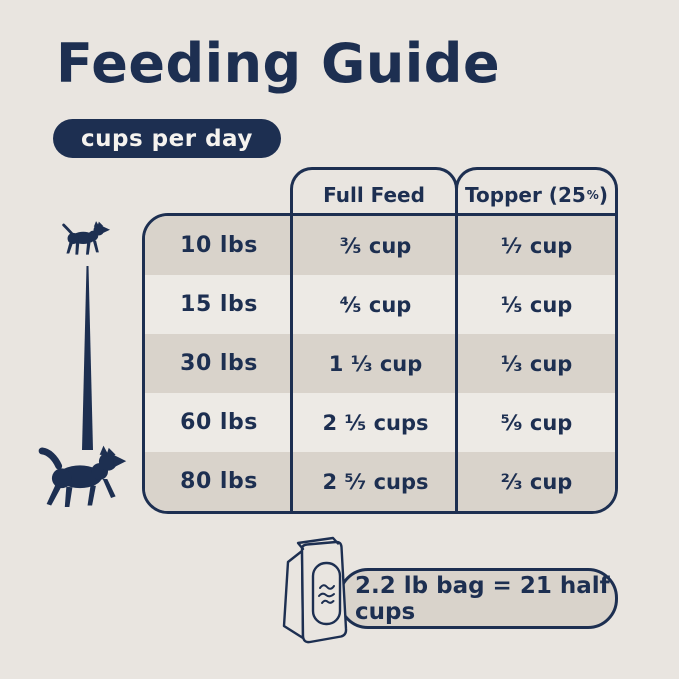  I want to click on bag-note-text: 2.2 lb bag = 21 half cups, so click(482, 598).